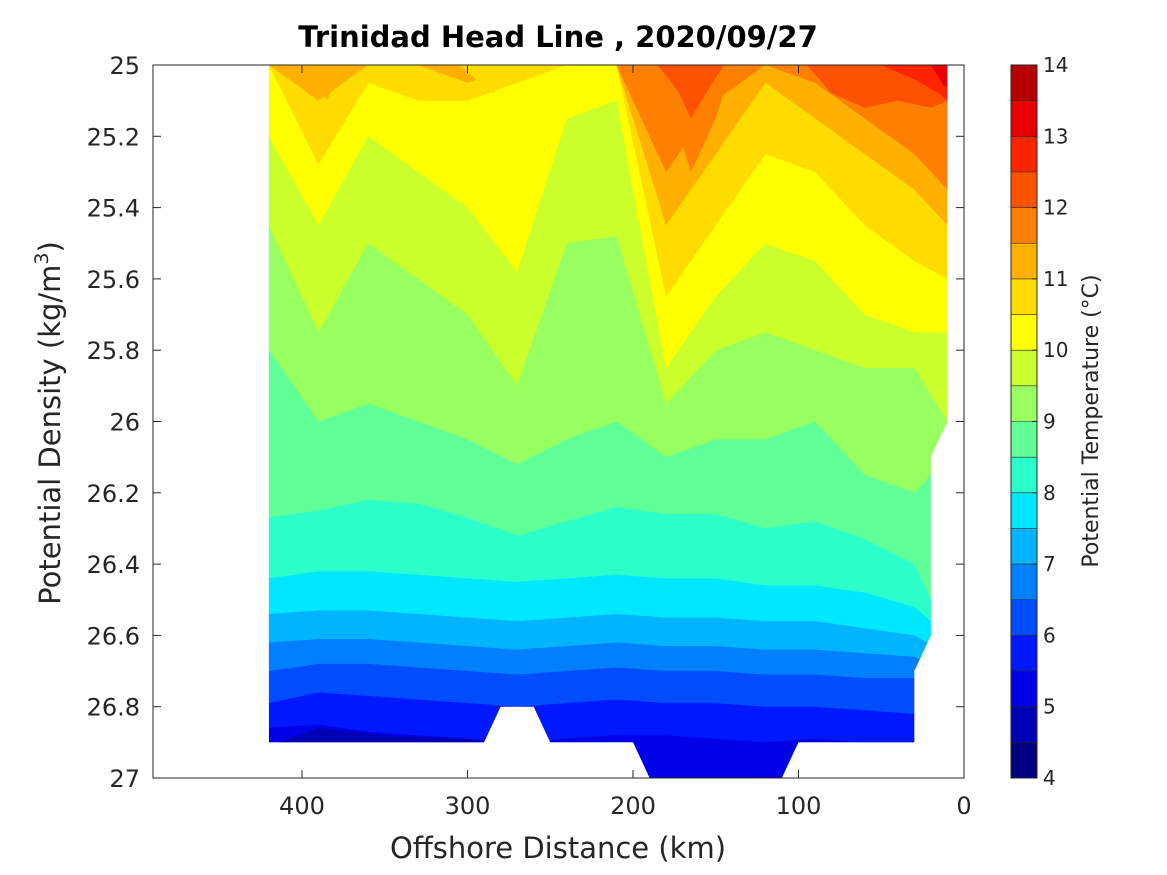 Image resolution: width=1167 pixels, height=875 pixels. Describe the element at coordinates (113, 636) in the screenshot. I see `y-tick-label: 26.6` at that location.